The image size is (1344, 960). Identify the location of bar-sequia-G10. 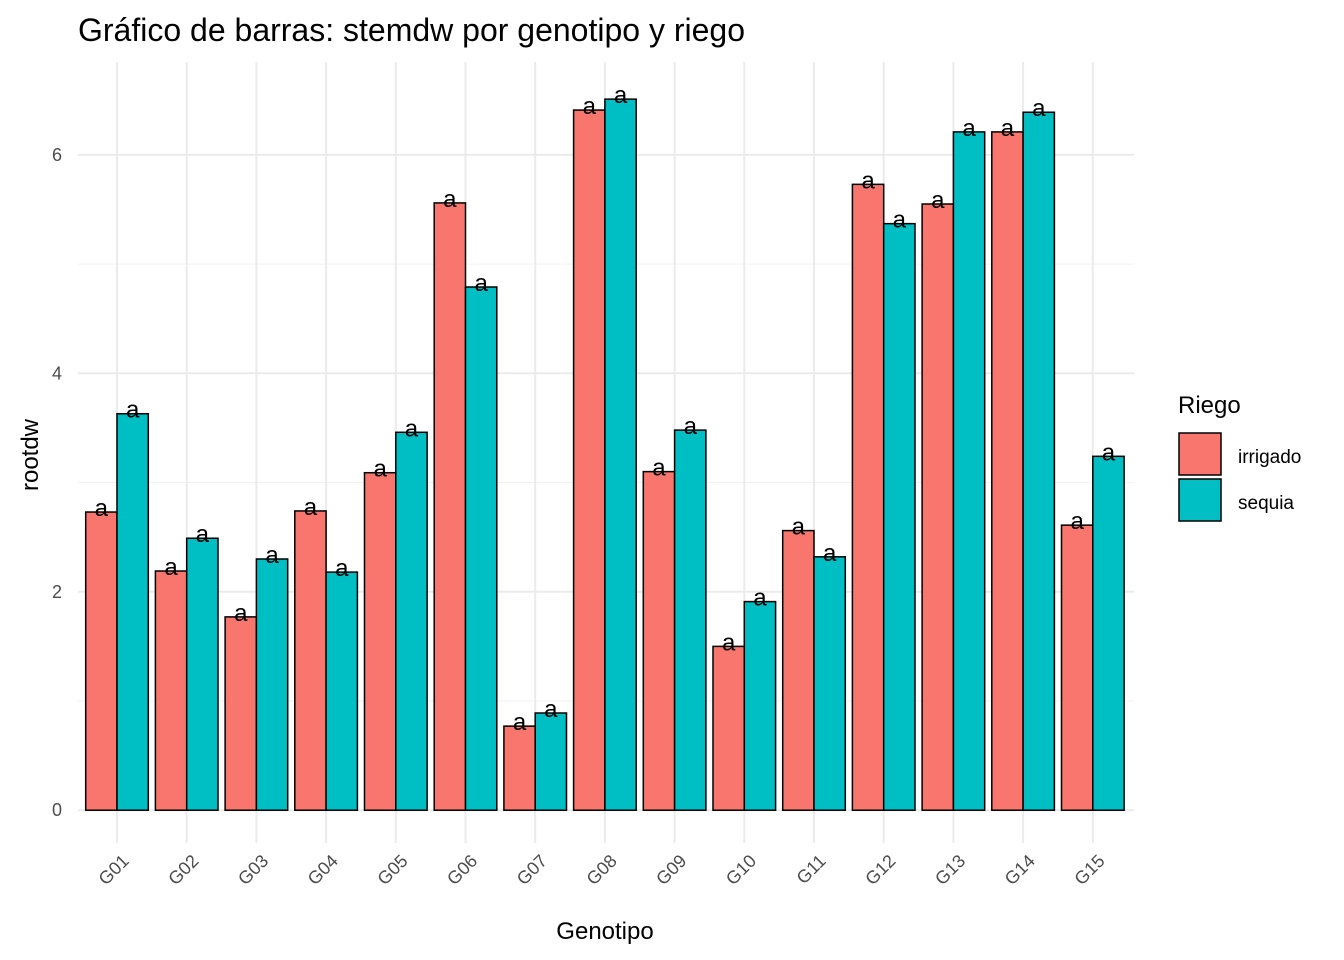
(760, 705).